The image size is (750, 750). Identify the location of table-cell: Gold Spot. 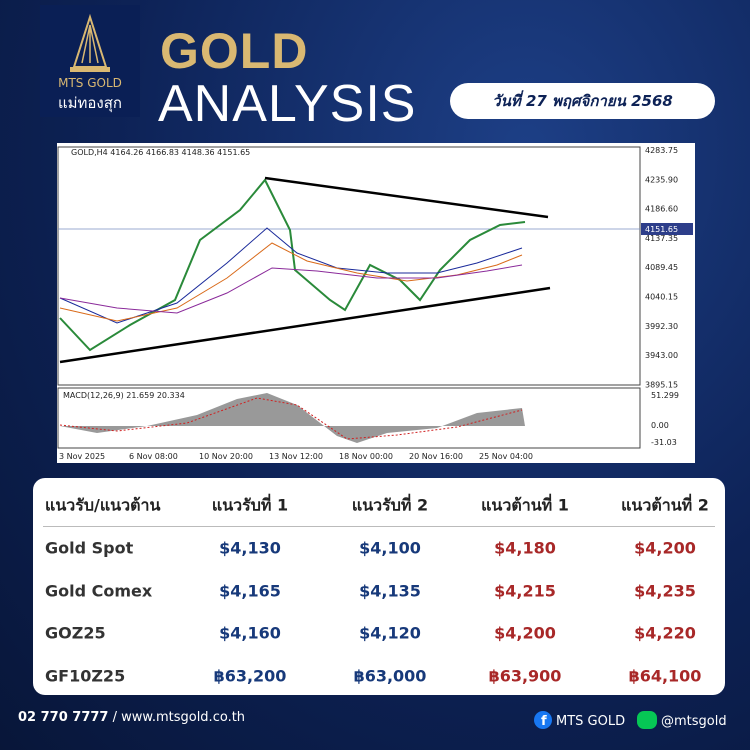
(89, 548).